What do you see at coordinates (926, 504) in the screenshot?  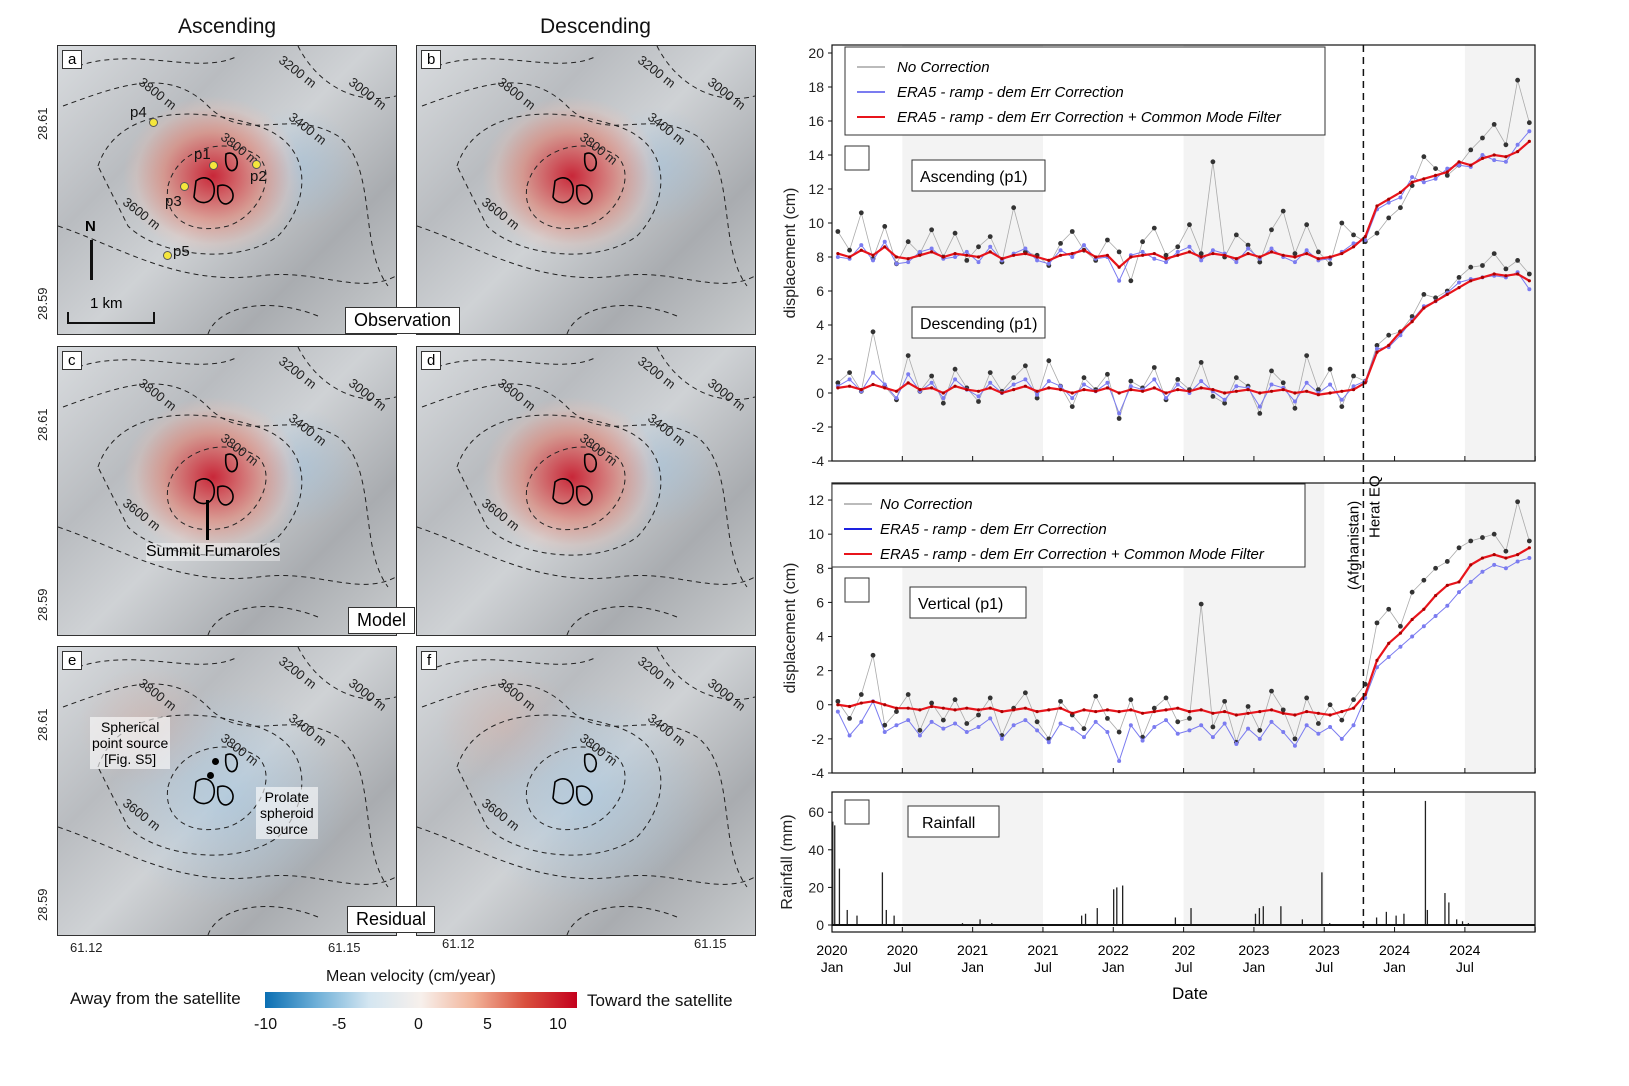 I see `legend-entry: No Correction` at bounding box center [926, 504].